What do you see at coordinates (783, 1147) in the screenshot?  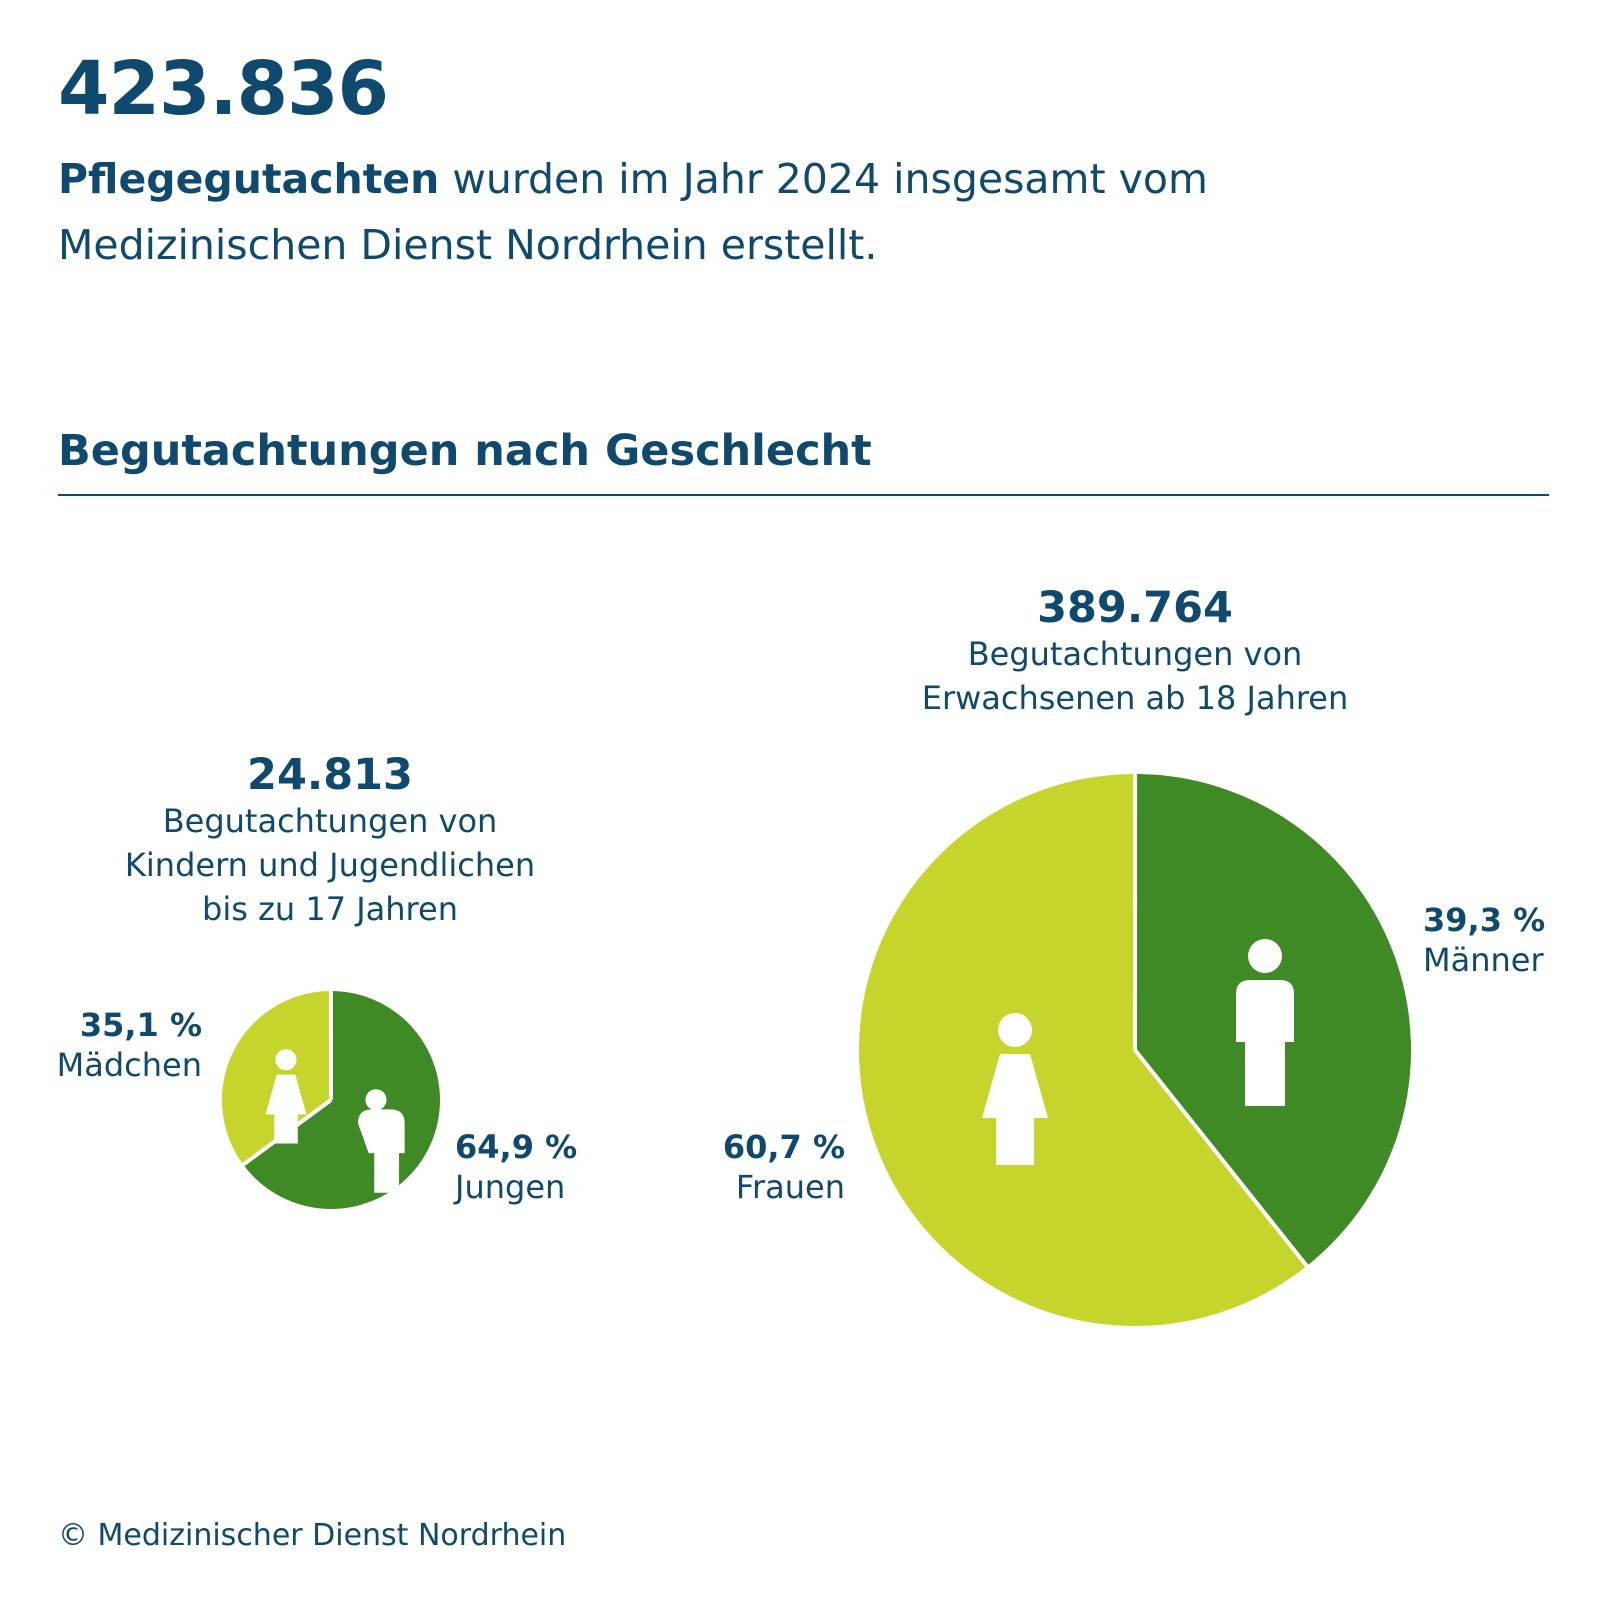 I see `women-percentage: 60,7 %` at bounding box center [783, 1147].